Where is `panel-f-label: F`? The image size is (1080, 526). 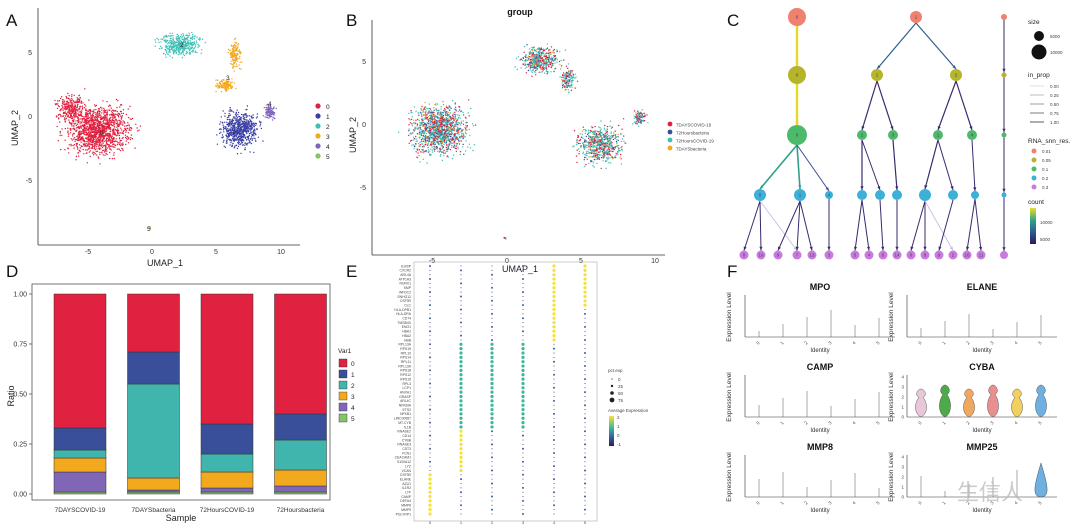 panel-f-label: F is located at coordinates (732, 271).